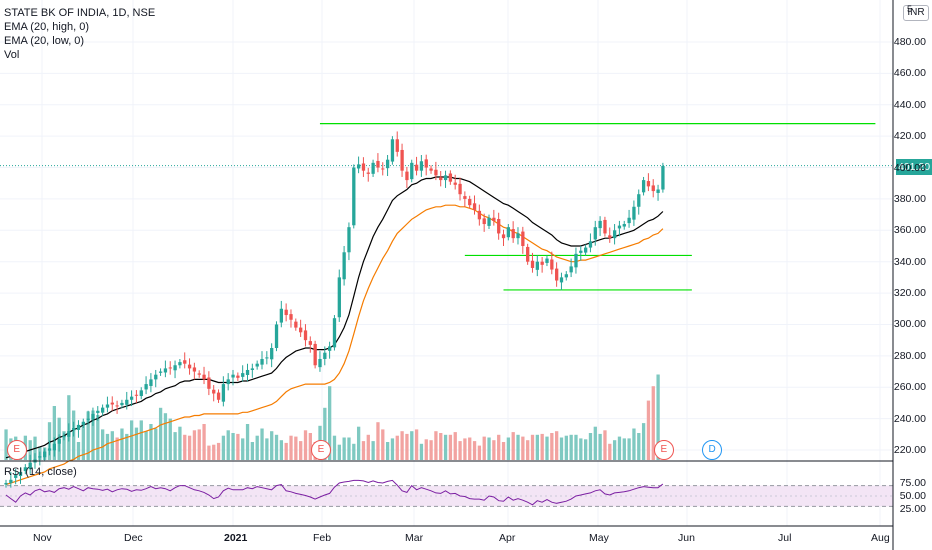  I want to click on indicator-ema-high: EMA (20, high, 0), so click(46, 27).